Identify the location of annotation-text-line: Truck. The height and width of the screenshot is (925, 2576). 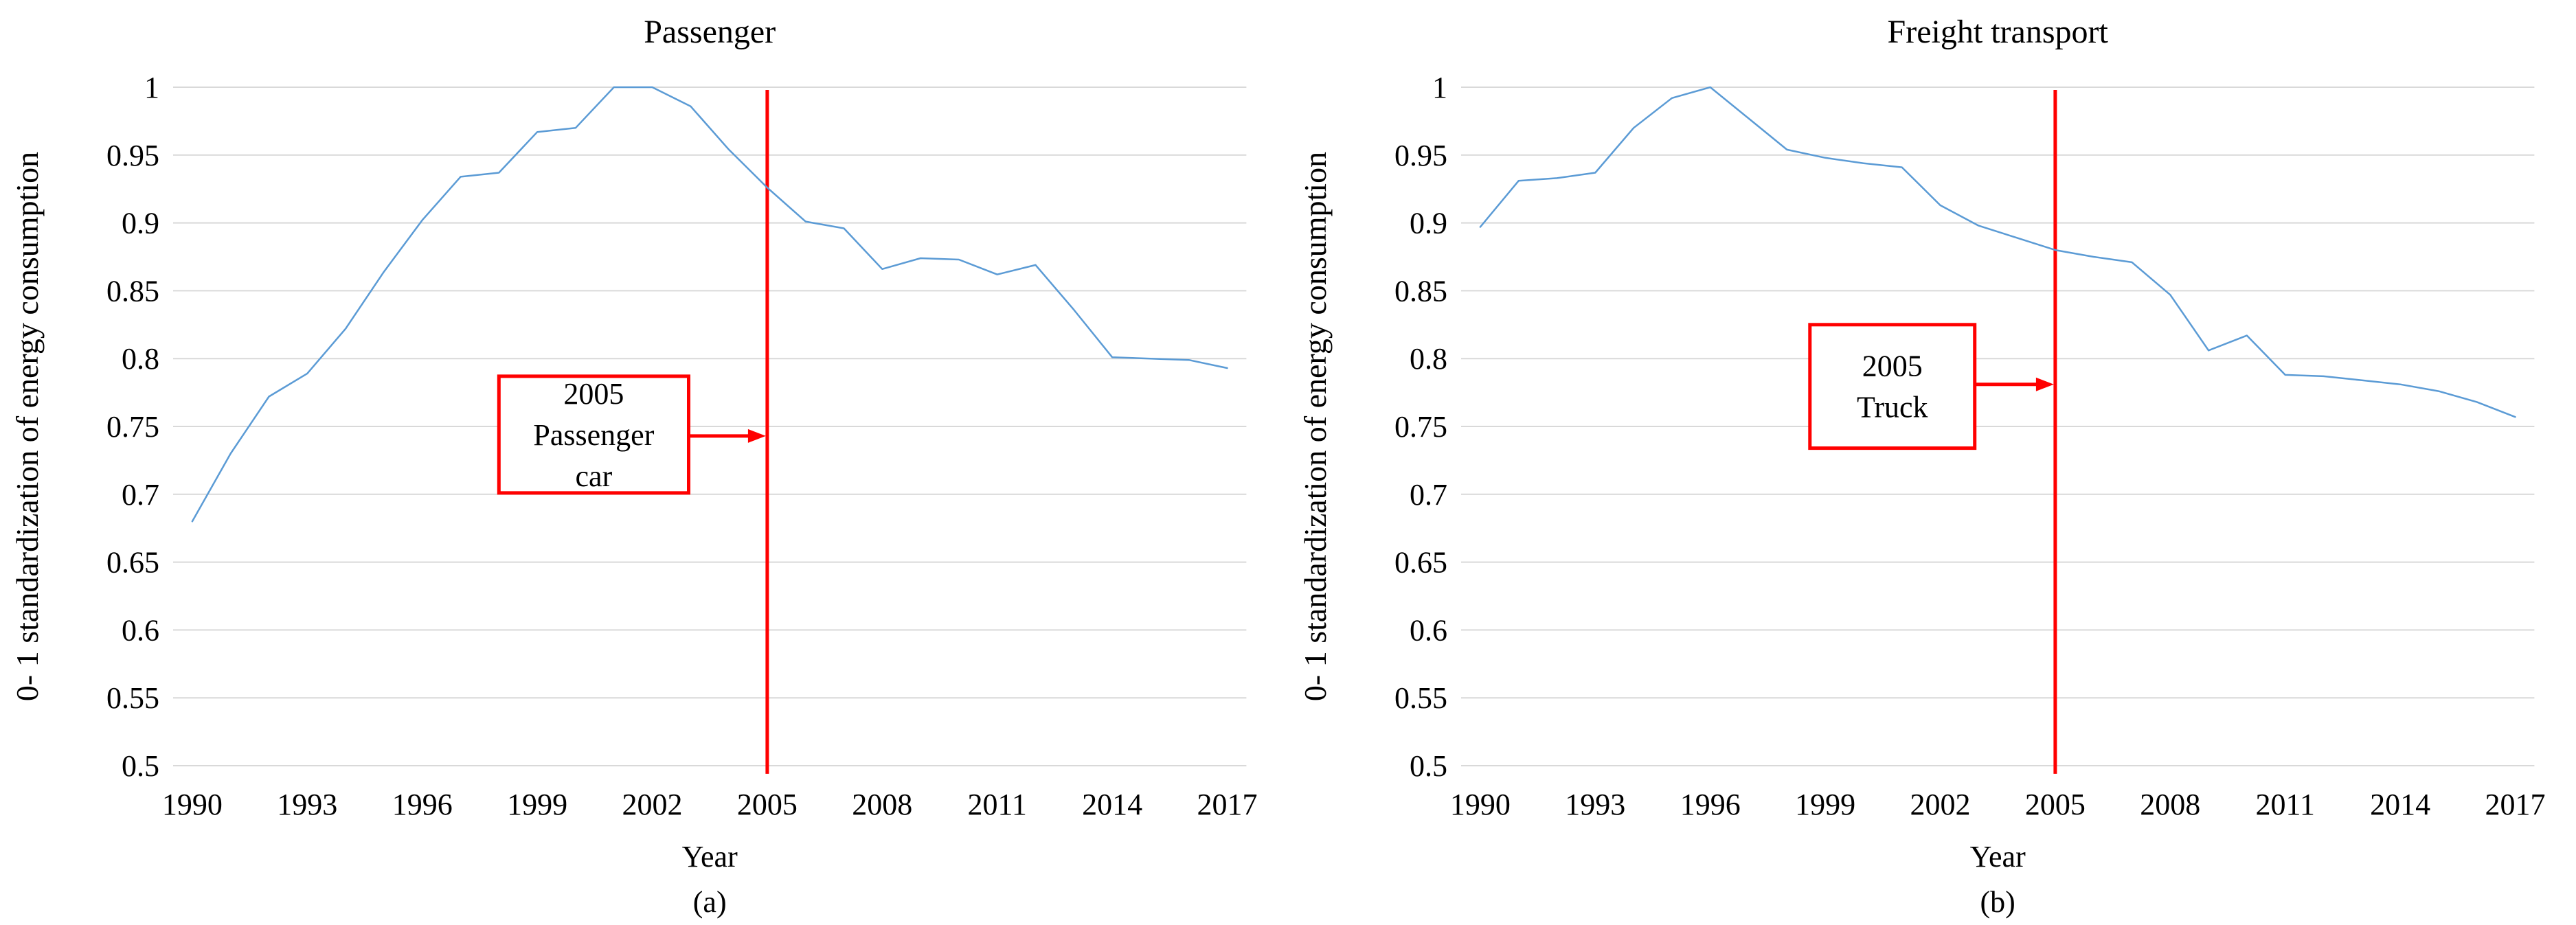
(1892, 407).